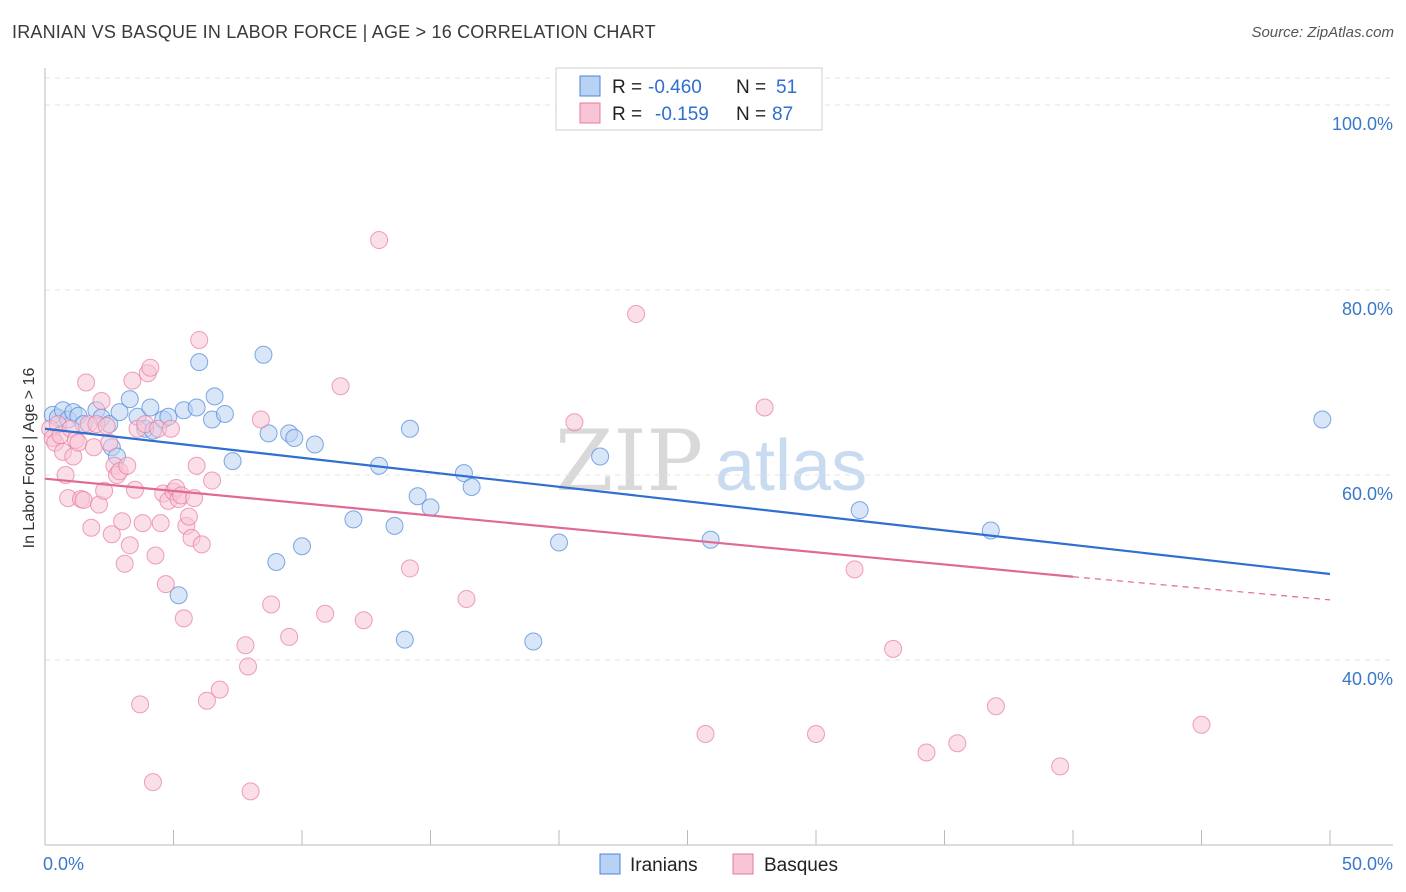 The height and width of the screenshot is (892, 1406). I want to click on legend-n-label-basques: N =, so click(751, 114).